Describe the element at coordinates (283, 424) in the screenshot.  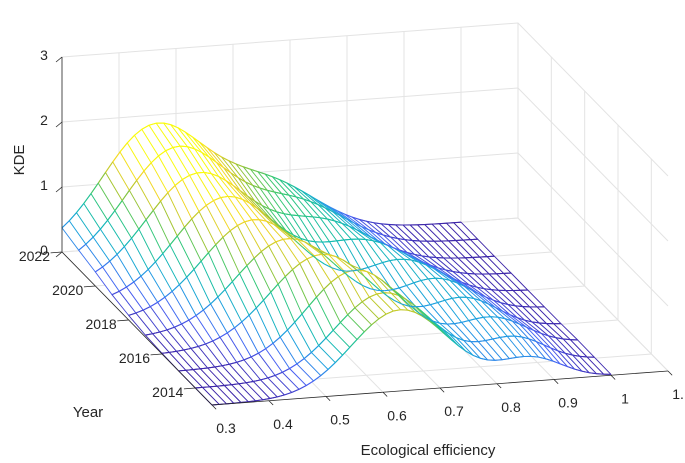
I see `x-tick-label: 0.4` at that location.